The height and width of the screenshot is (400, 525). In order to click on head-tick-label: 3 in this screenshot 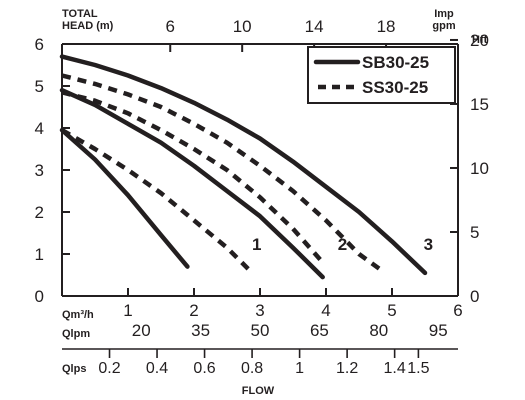, I will do `click(39, 170)`.